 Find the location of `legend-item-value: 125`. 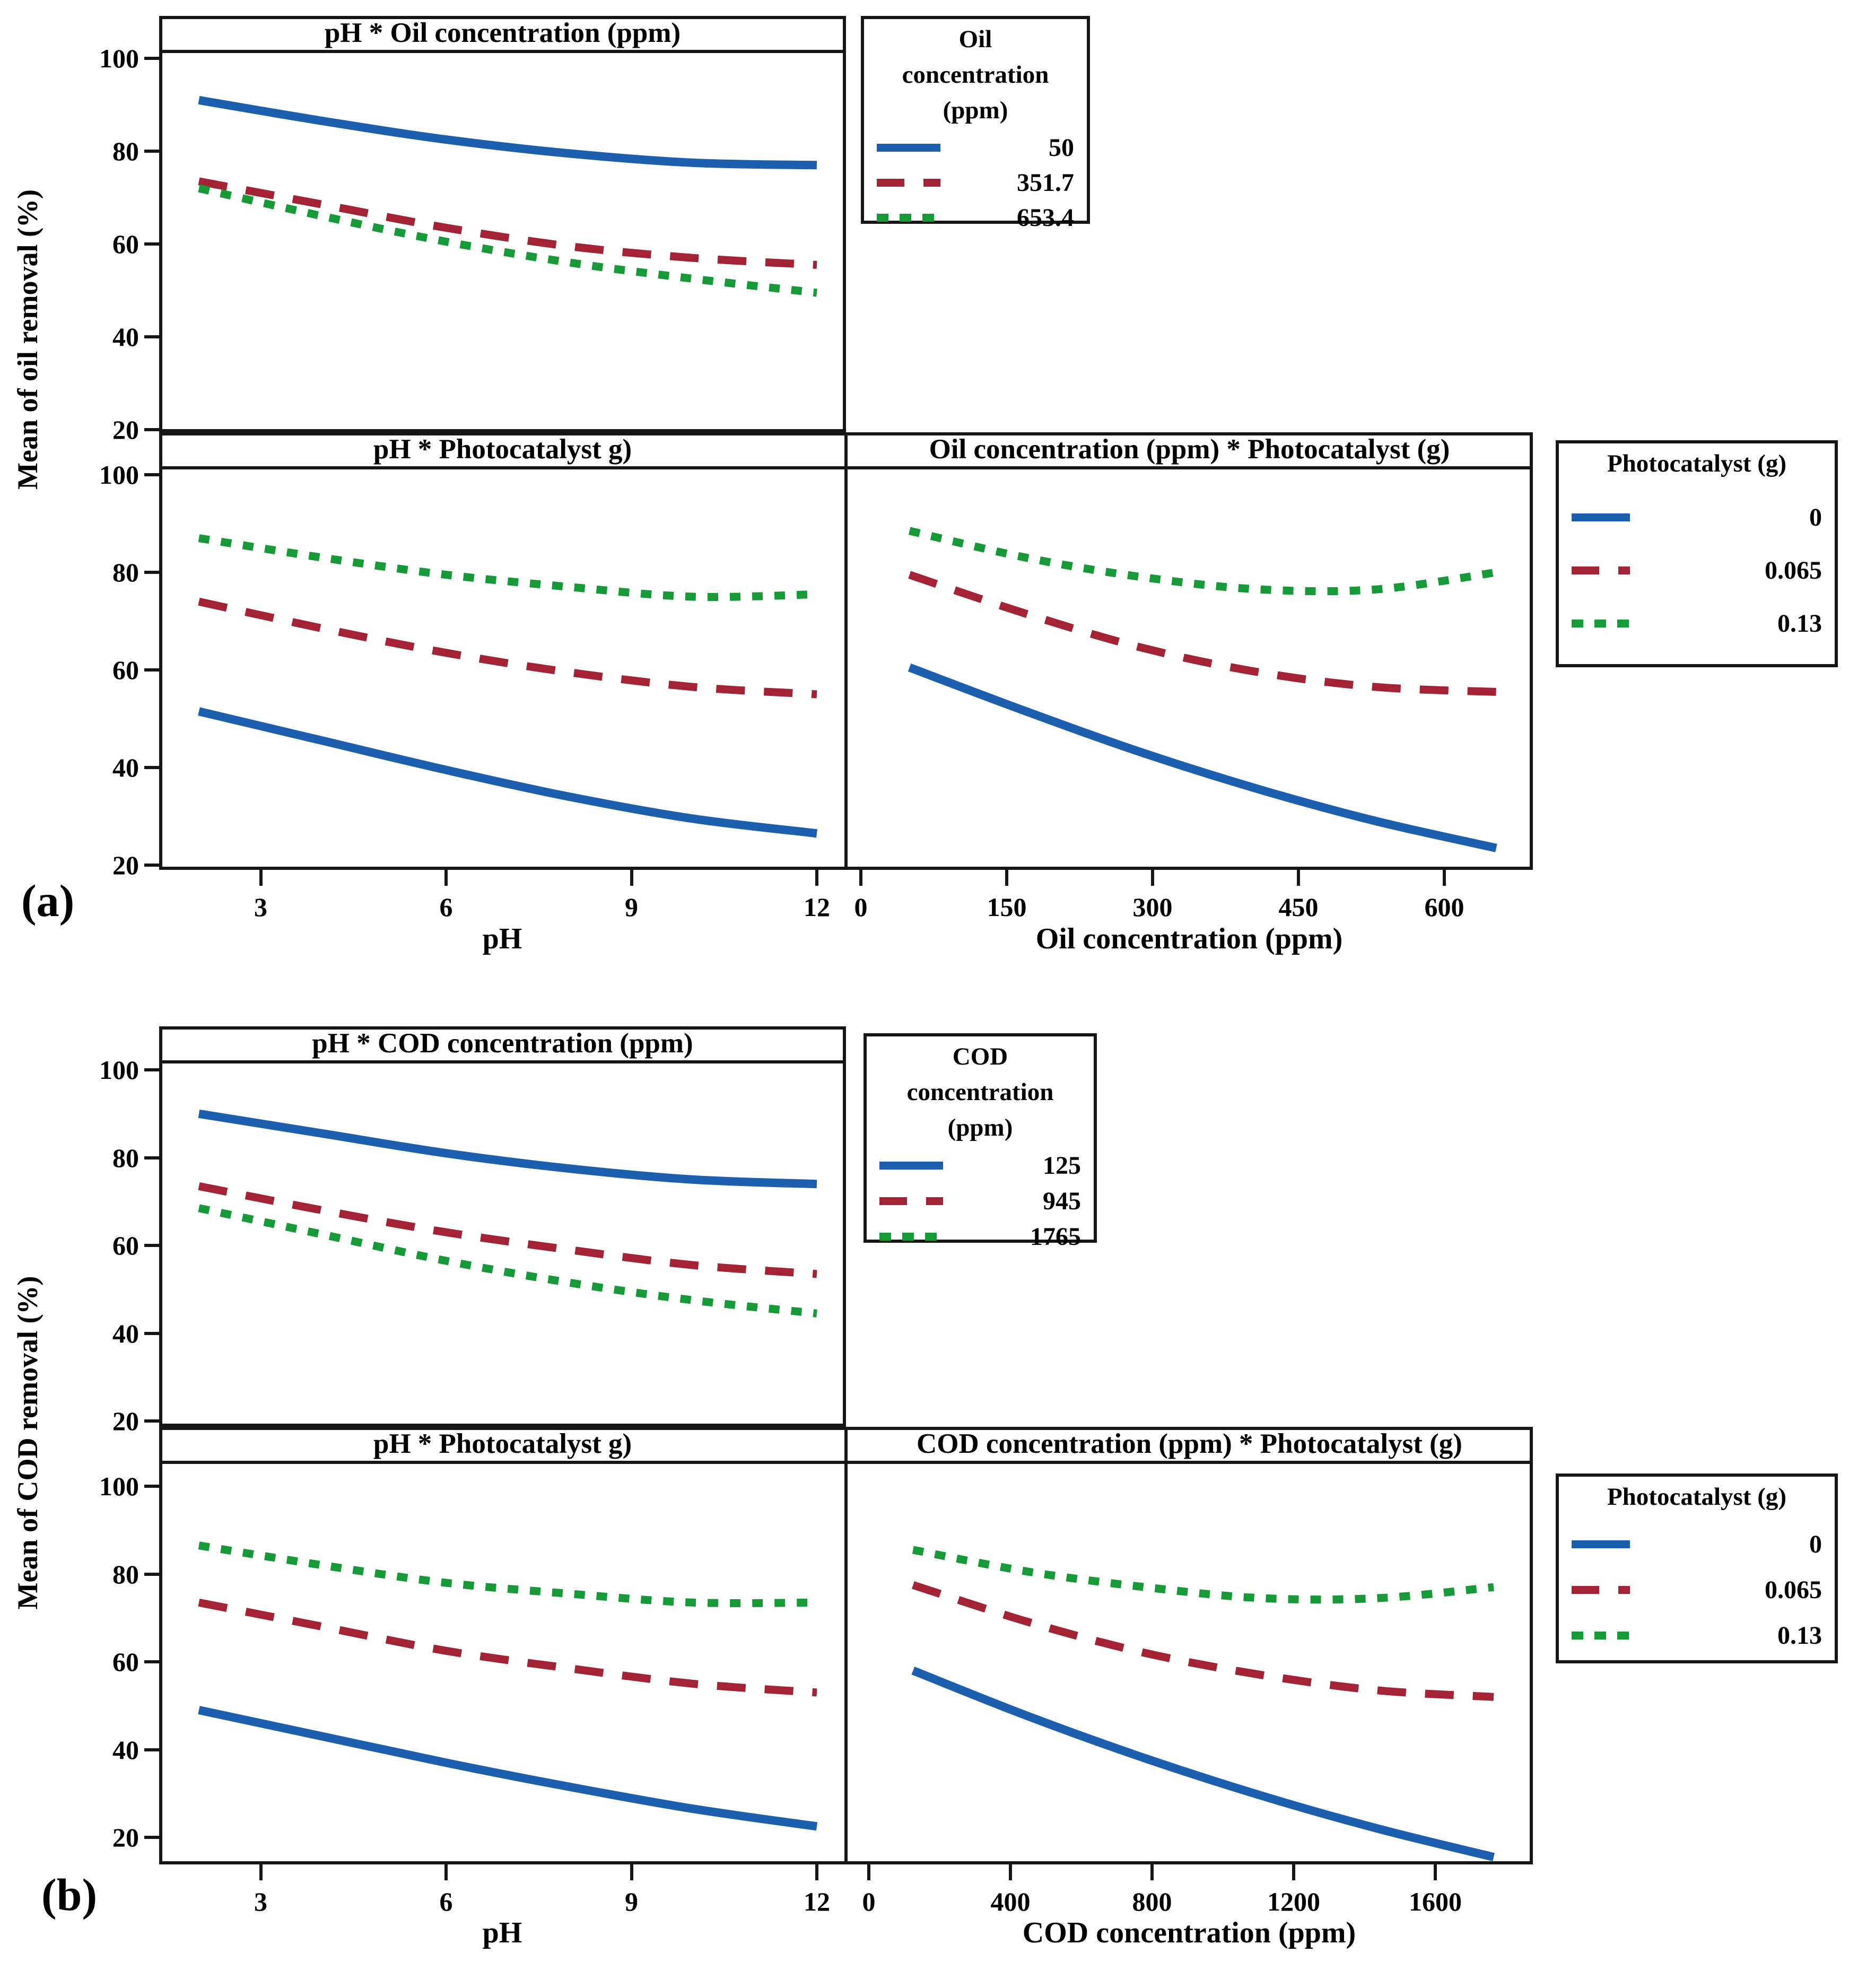

legend-item-value: 125 is located at coordinates (1062, 1165).